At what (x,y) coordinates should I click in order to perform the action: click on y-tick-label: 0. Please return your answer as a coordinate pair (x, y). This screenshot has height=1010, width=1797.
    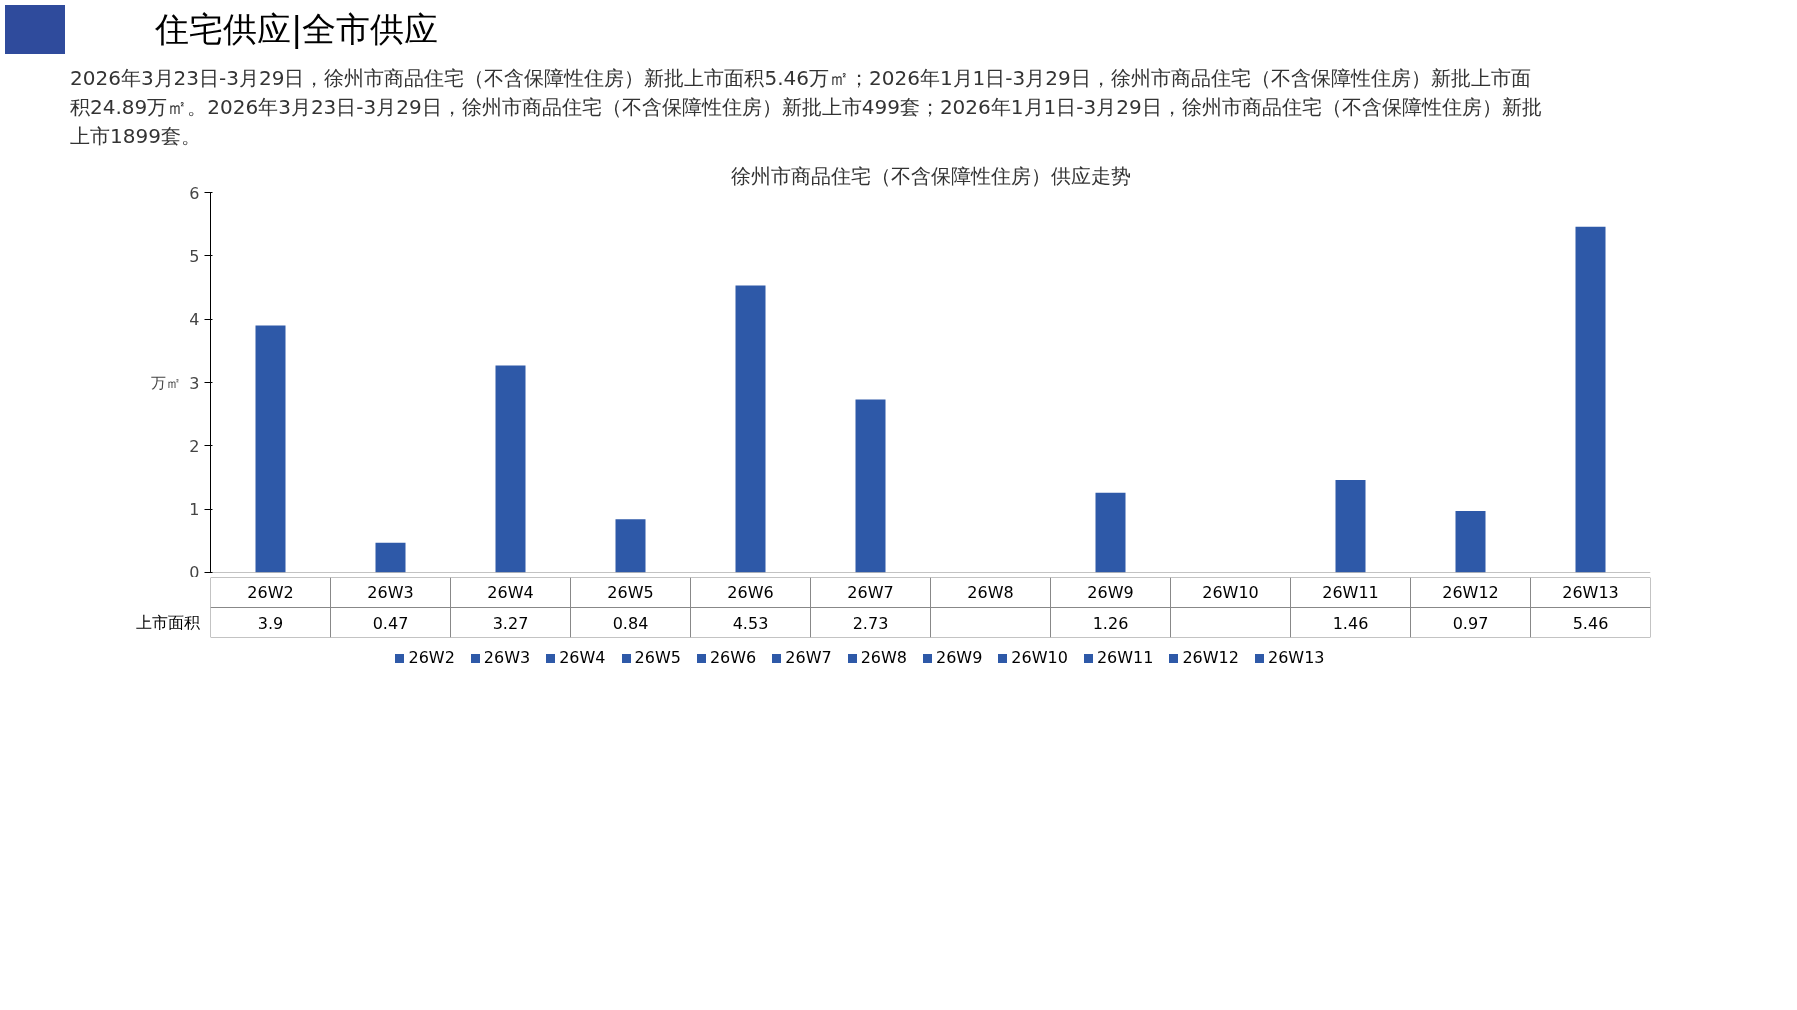
    Looking at the image, I should click on (194, 572).